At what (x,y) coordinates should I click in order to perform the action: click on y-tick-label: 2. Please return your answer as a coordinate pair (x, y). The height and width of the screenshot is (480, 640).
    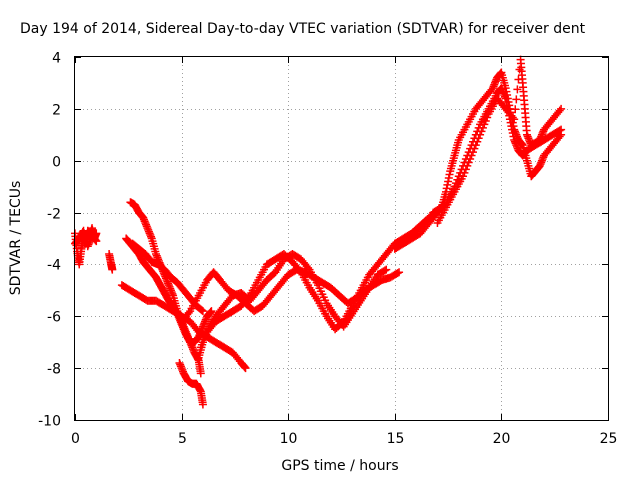
    Looking at the image, I should click on (56, 111).